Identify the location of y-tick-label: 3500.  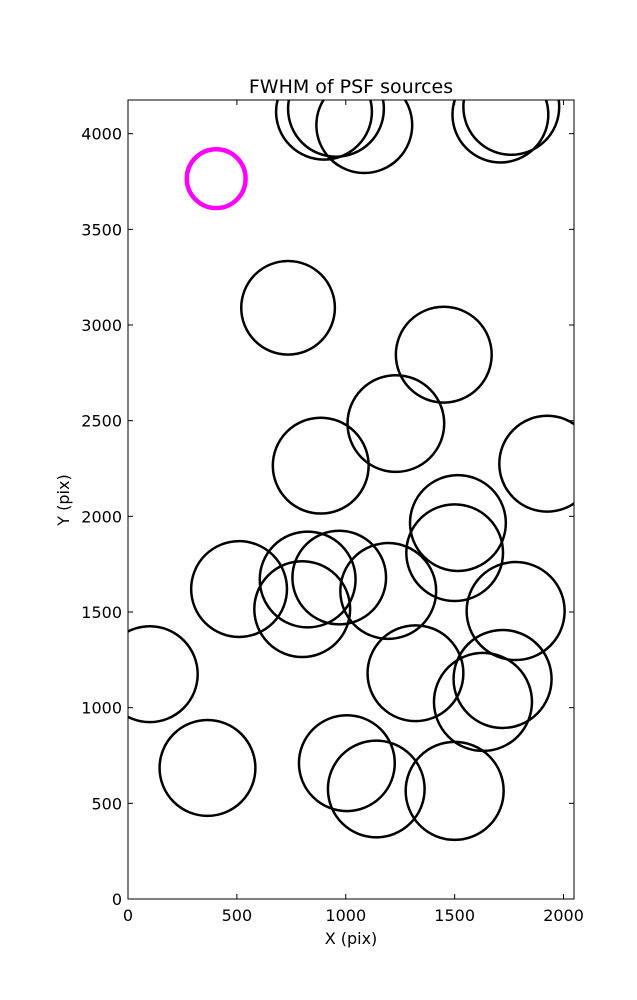
(101, 229).